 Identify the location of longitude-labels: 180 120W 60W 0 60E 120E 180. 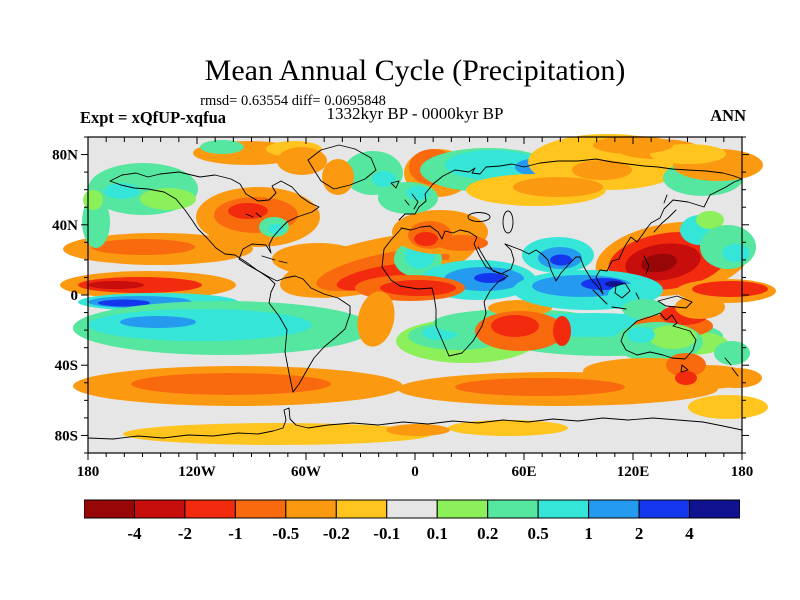
(415, 471).